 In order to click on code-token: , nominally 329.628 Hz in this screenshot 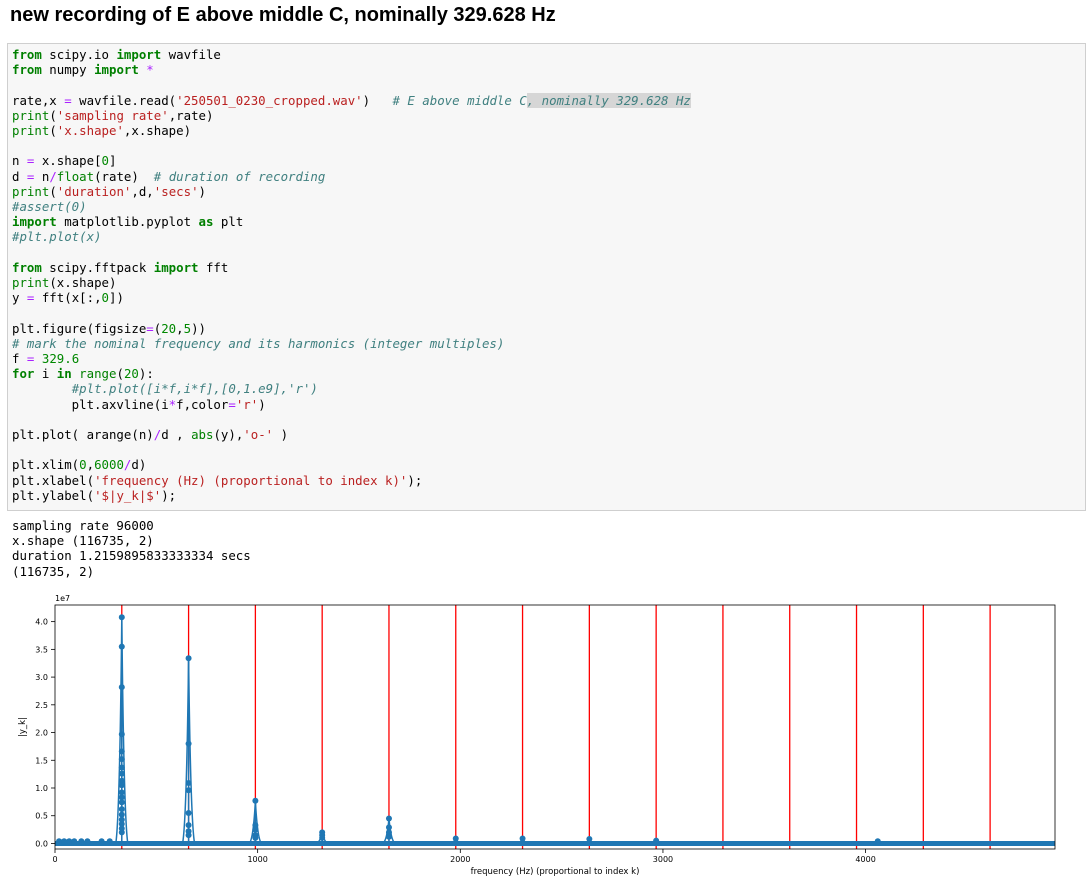, I will do `click(608, 100)`.